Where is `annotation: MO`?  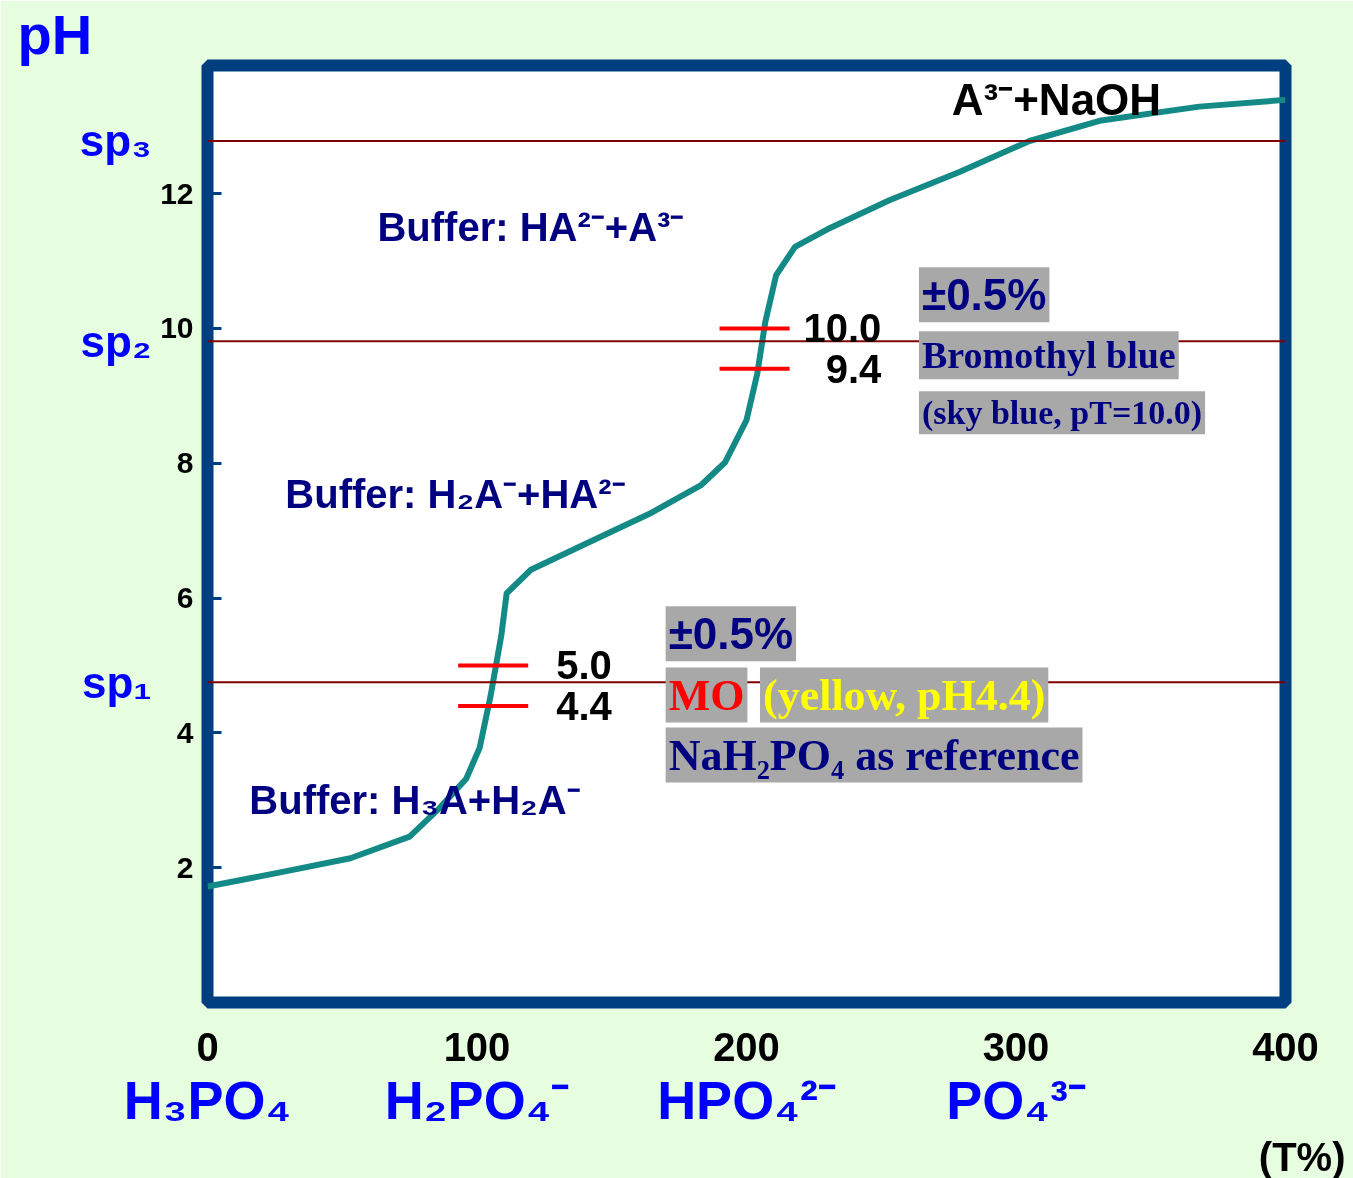 annotation: MO is located at coordinates (706, 695).